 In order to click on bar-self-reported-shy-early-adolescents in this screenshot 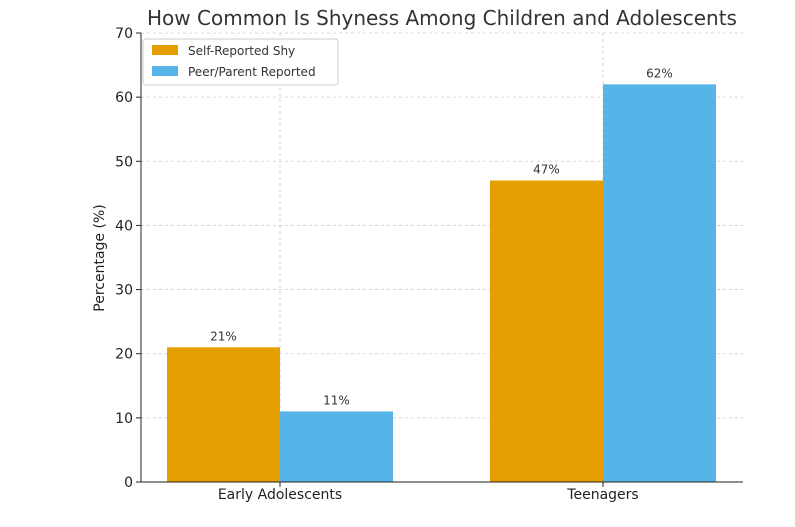, I will do `click(223, 414)`.